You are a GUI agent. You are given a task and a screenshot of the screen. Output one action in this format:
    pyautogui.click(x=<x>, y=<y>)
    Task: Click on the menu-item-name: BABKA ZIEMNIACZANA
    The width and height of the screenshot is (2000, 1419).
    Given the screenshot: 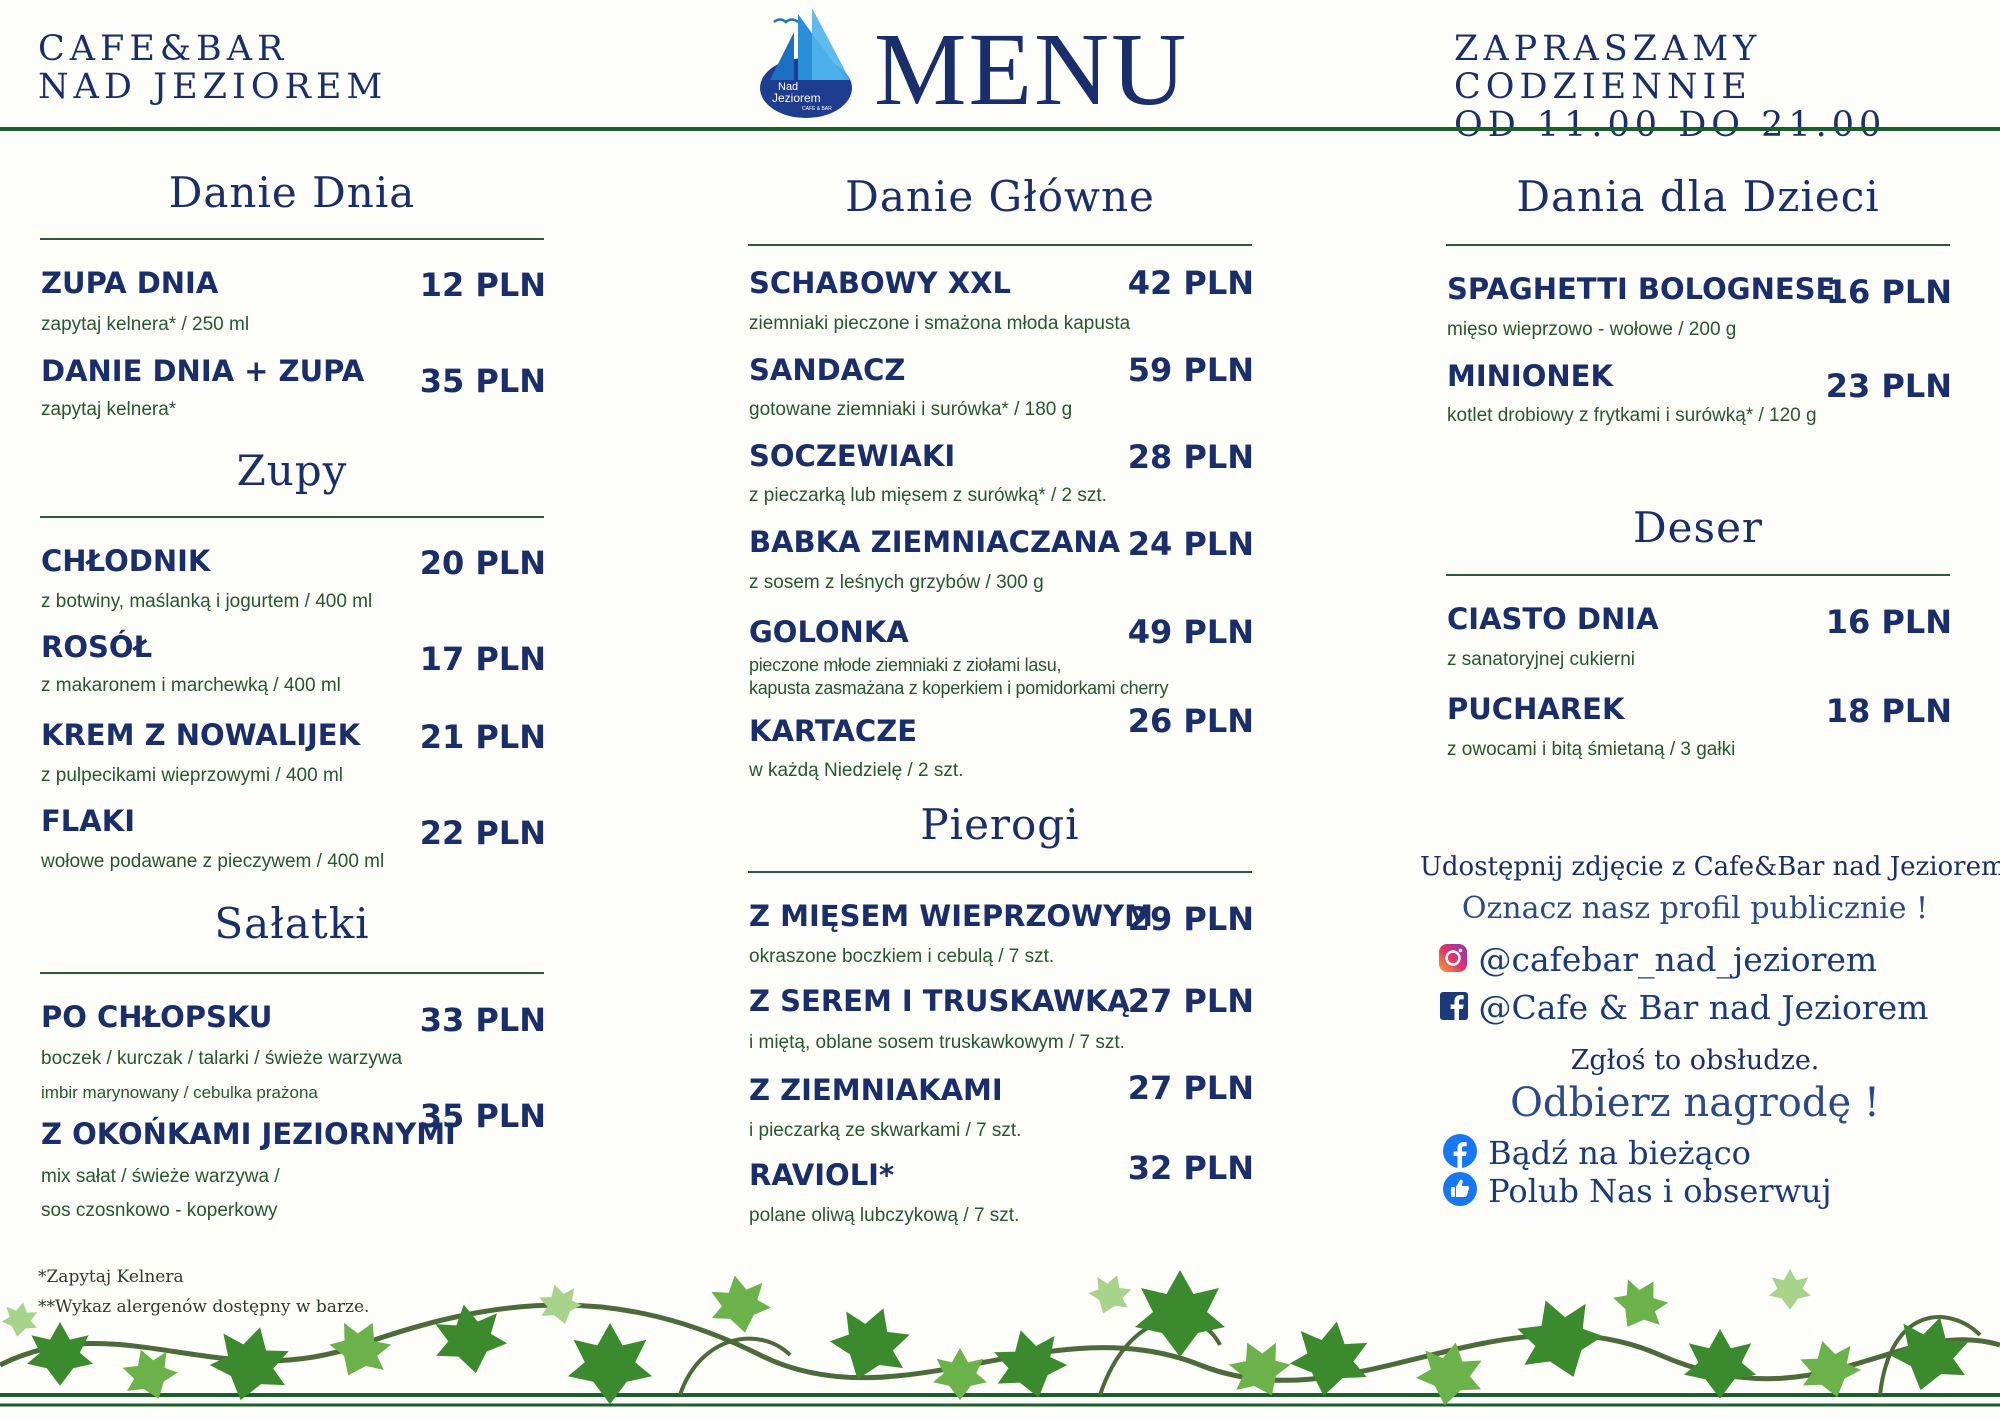 What is the action you would take?
    pyautogui.click(x=935, y=542)
    